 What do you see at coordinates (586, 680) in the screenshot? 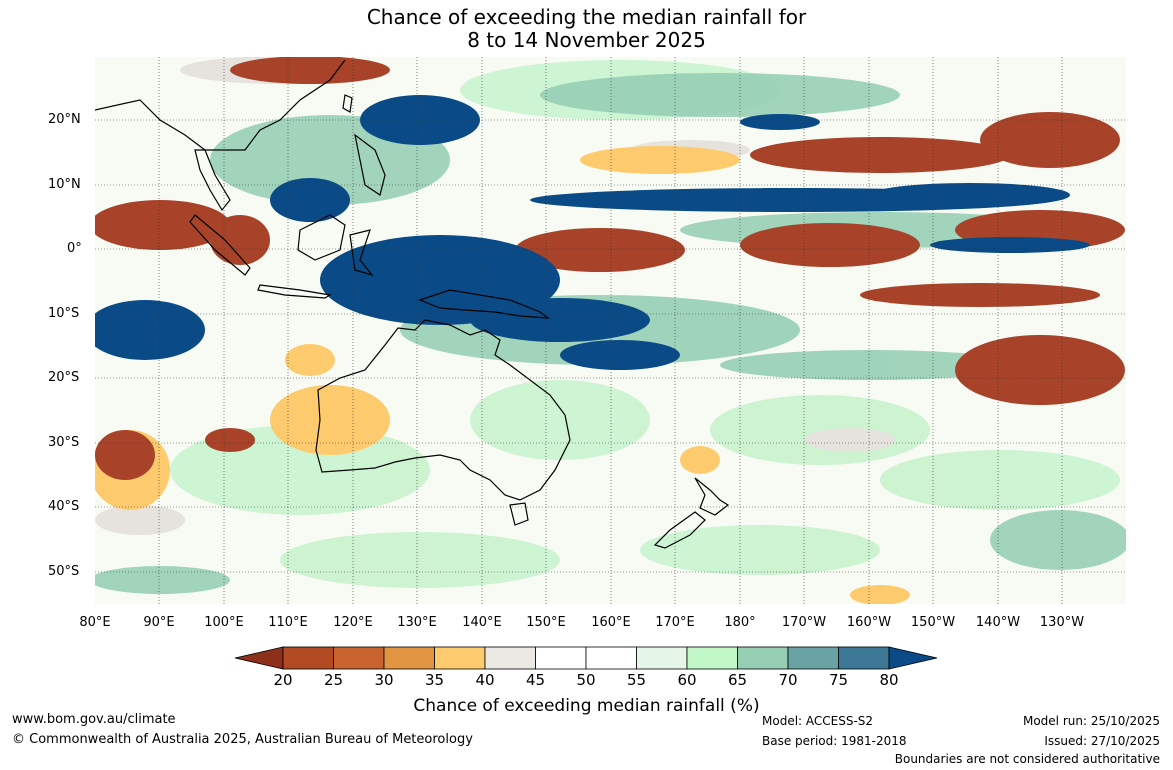
I see `colorbar-tick-label: 50` at bounding box center [586, 680].